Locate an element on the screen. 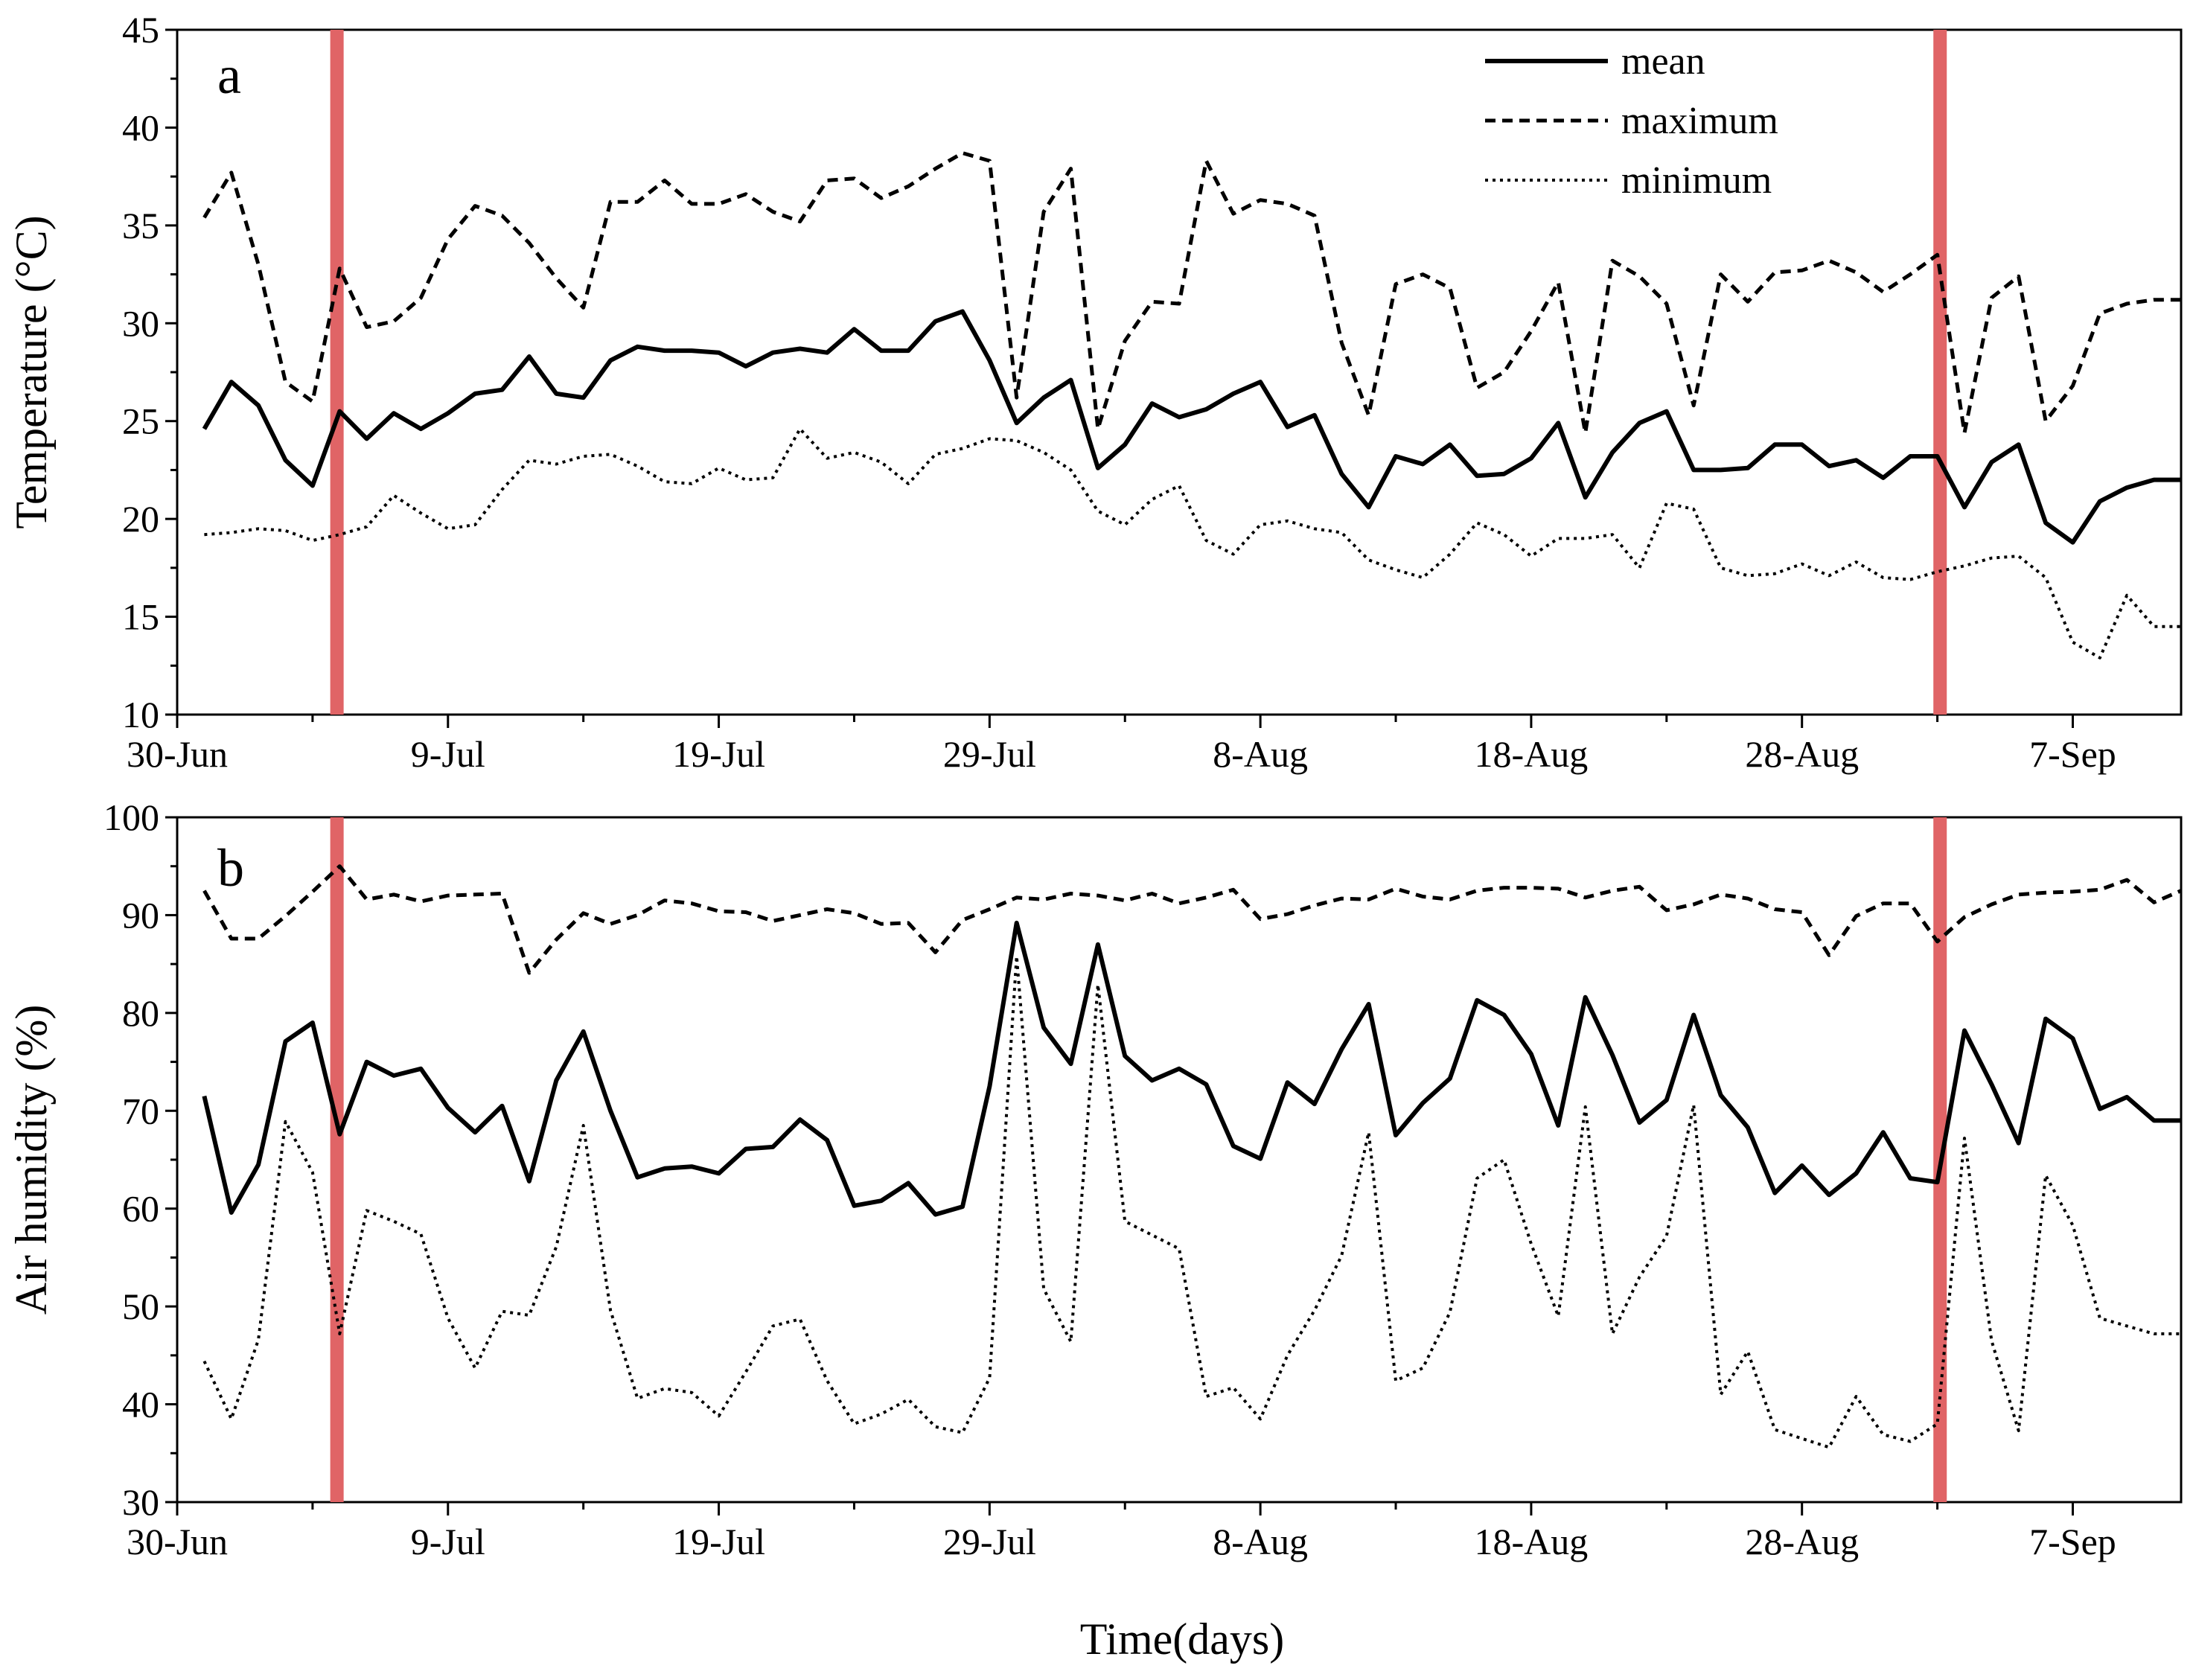  y-axis-title: Temperature (°C) is located at coordinates (31, 371).